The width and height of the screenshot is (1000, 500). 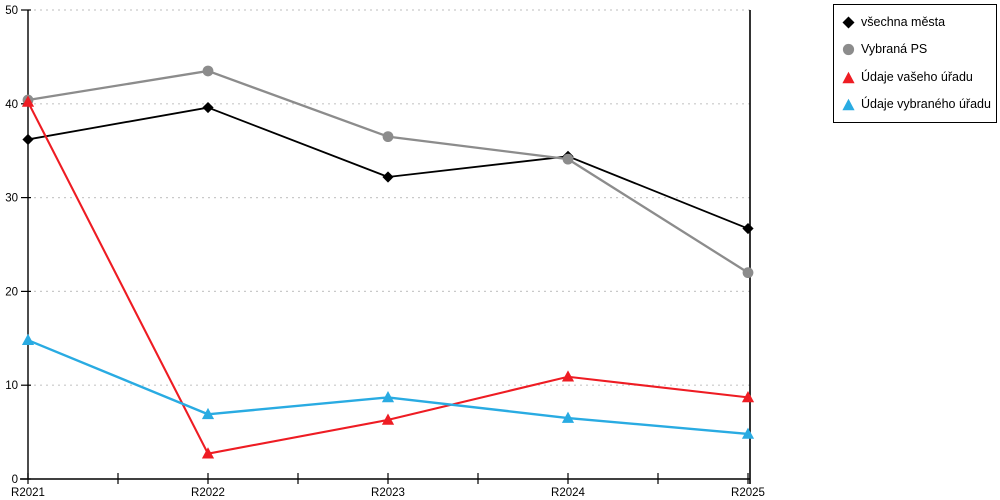 What do you see at coordinates (208, 493) in the screenshot?
I see `x-tick-label: R2022` at bounding box center [208, 493].